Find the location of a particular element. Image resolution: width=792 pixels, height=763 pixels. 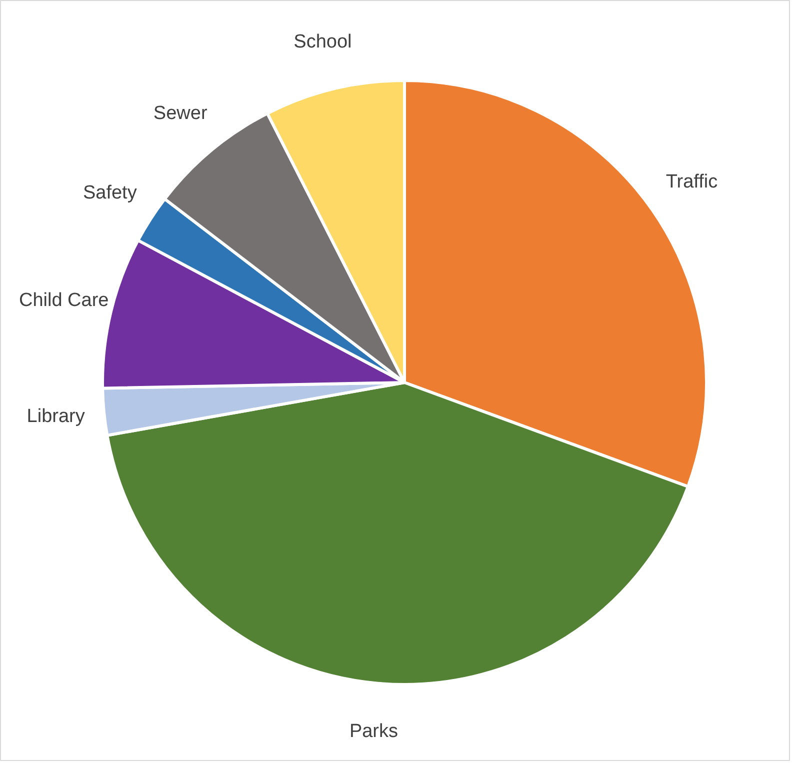

slice-label: School is located at coordinates (323, 41).